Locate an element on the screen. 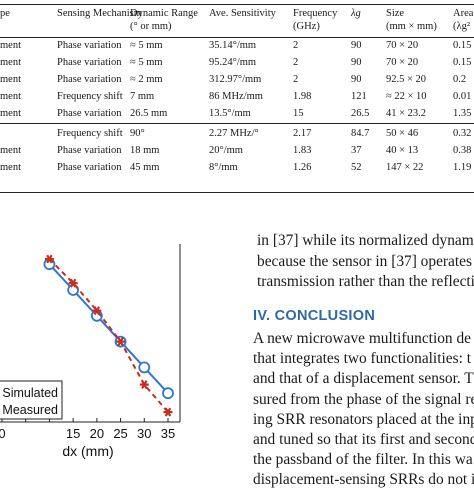  cell-range: 26.5 mm is located at coordinates (149, 113).